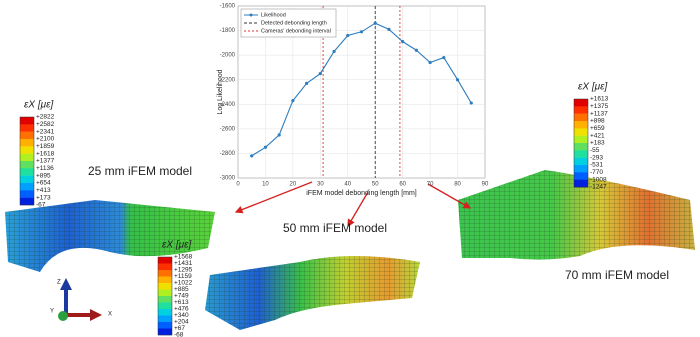 The width and height of the screenshot is (700, 337). What do you see at coordinates (596, 165) in the screenshot?
I see `colorbar-label: -531` at bounding box center [596, 165].